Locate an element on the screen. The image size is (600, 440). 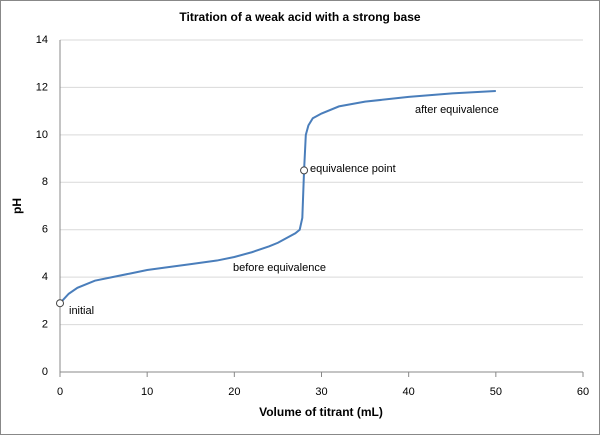
y-tick-label: 10 is located at coordinates (42, 135).